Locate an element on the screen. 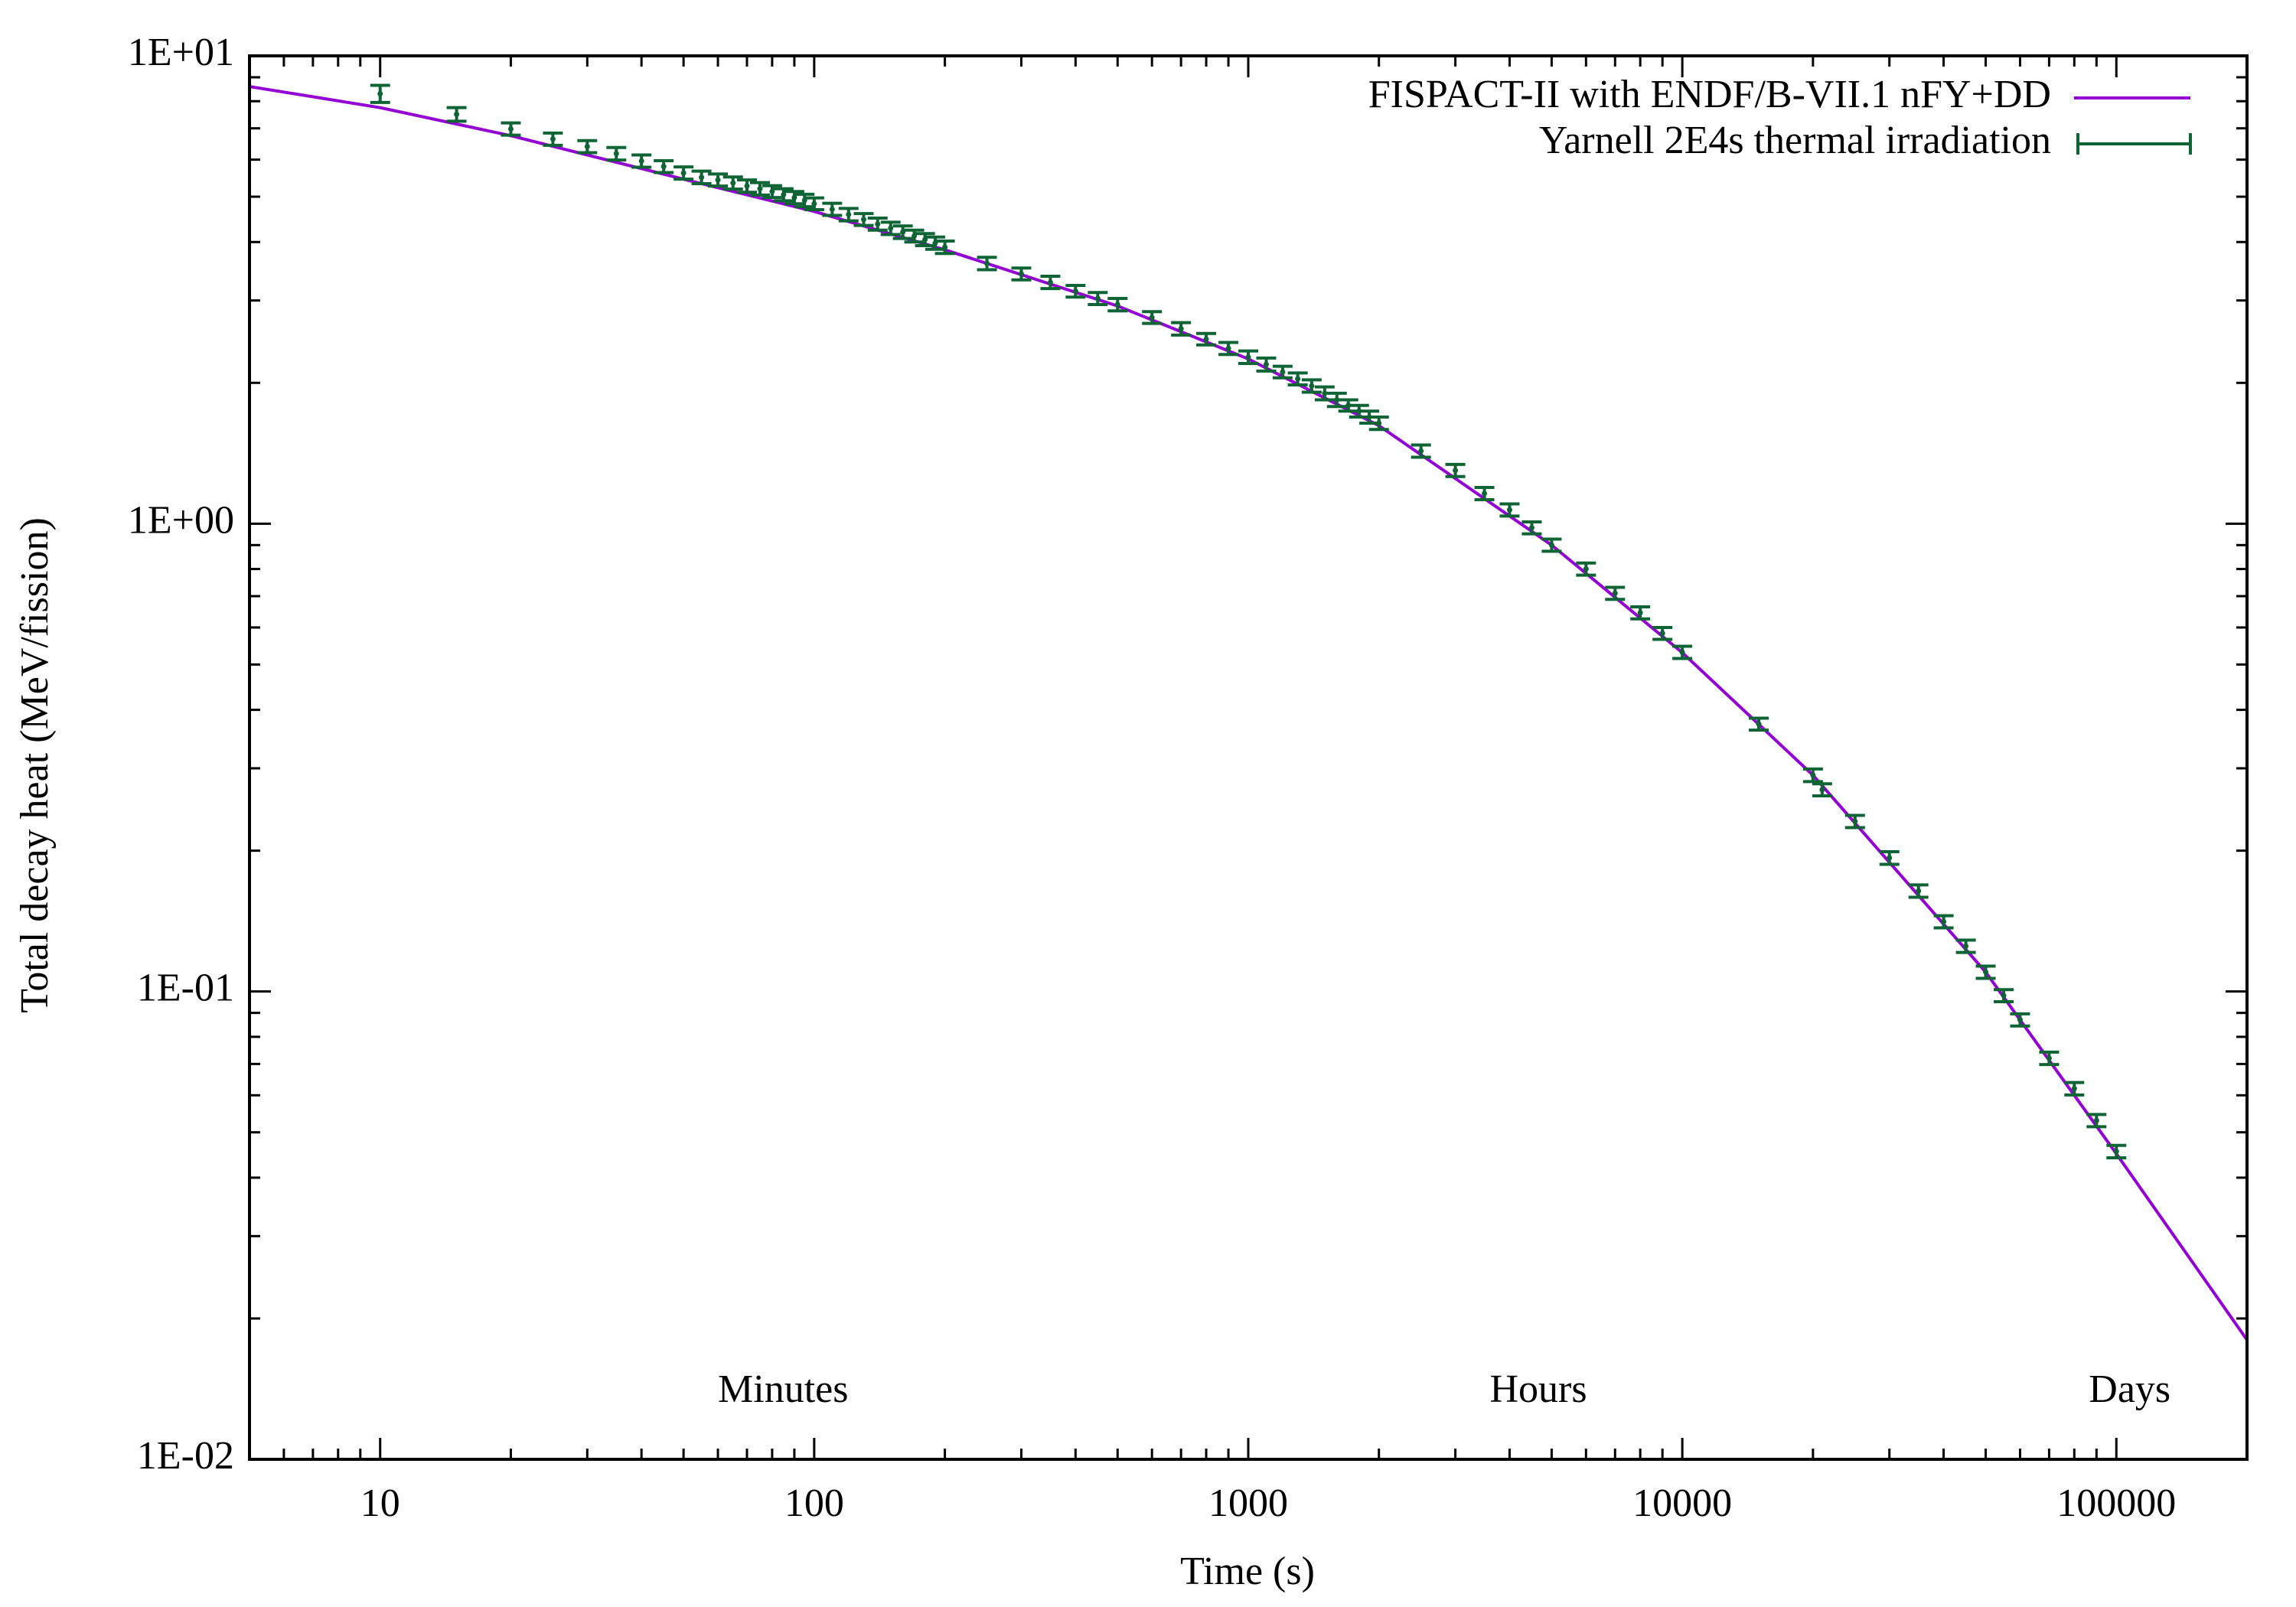 This screenshot has height=1607, width=2296. annotation: Minutes is located at coordinates (783, 1389).